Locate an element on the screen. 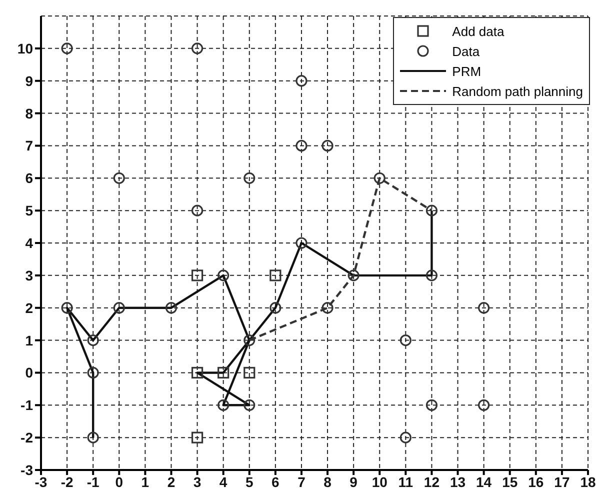 This screenshot has width=598, height=495. y-tick-label: -1 is located at coordinates (27, 405).